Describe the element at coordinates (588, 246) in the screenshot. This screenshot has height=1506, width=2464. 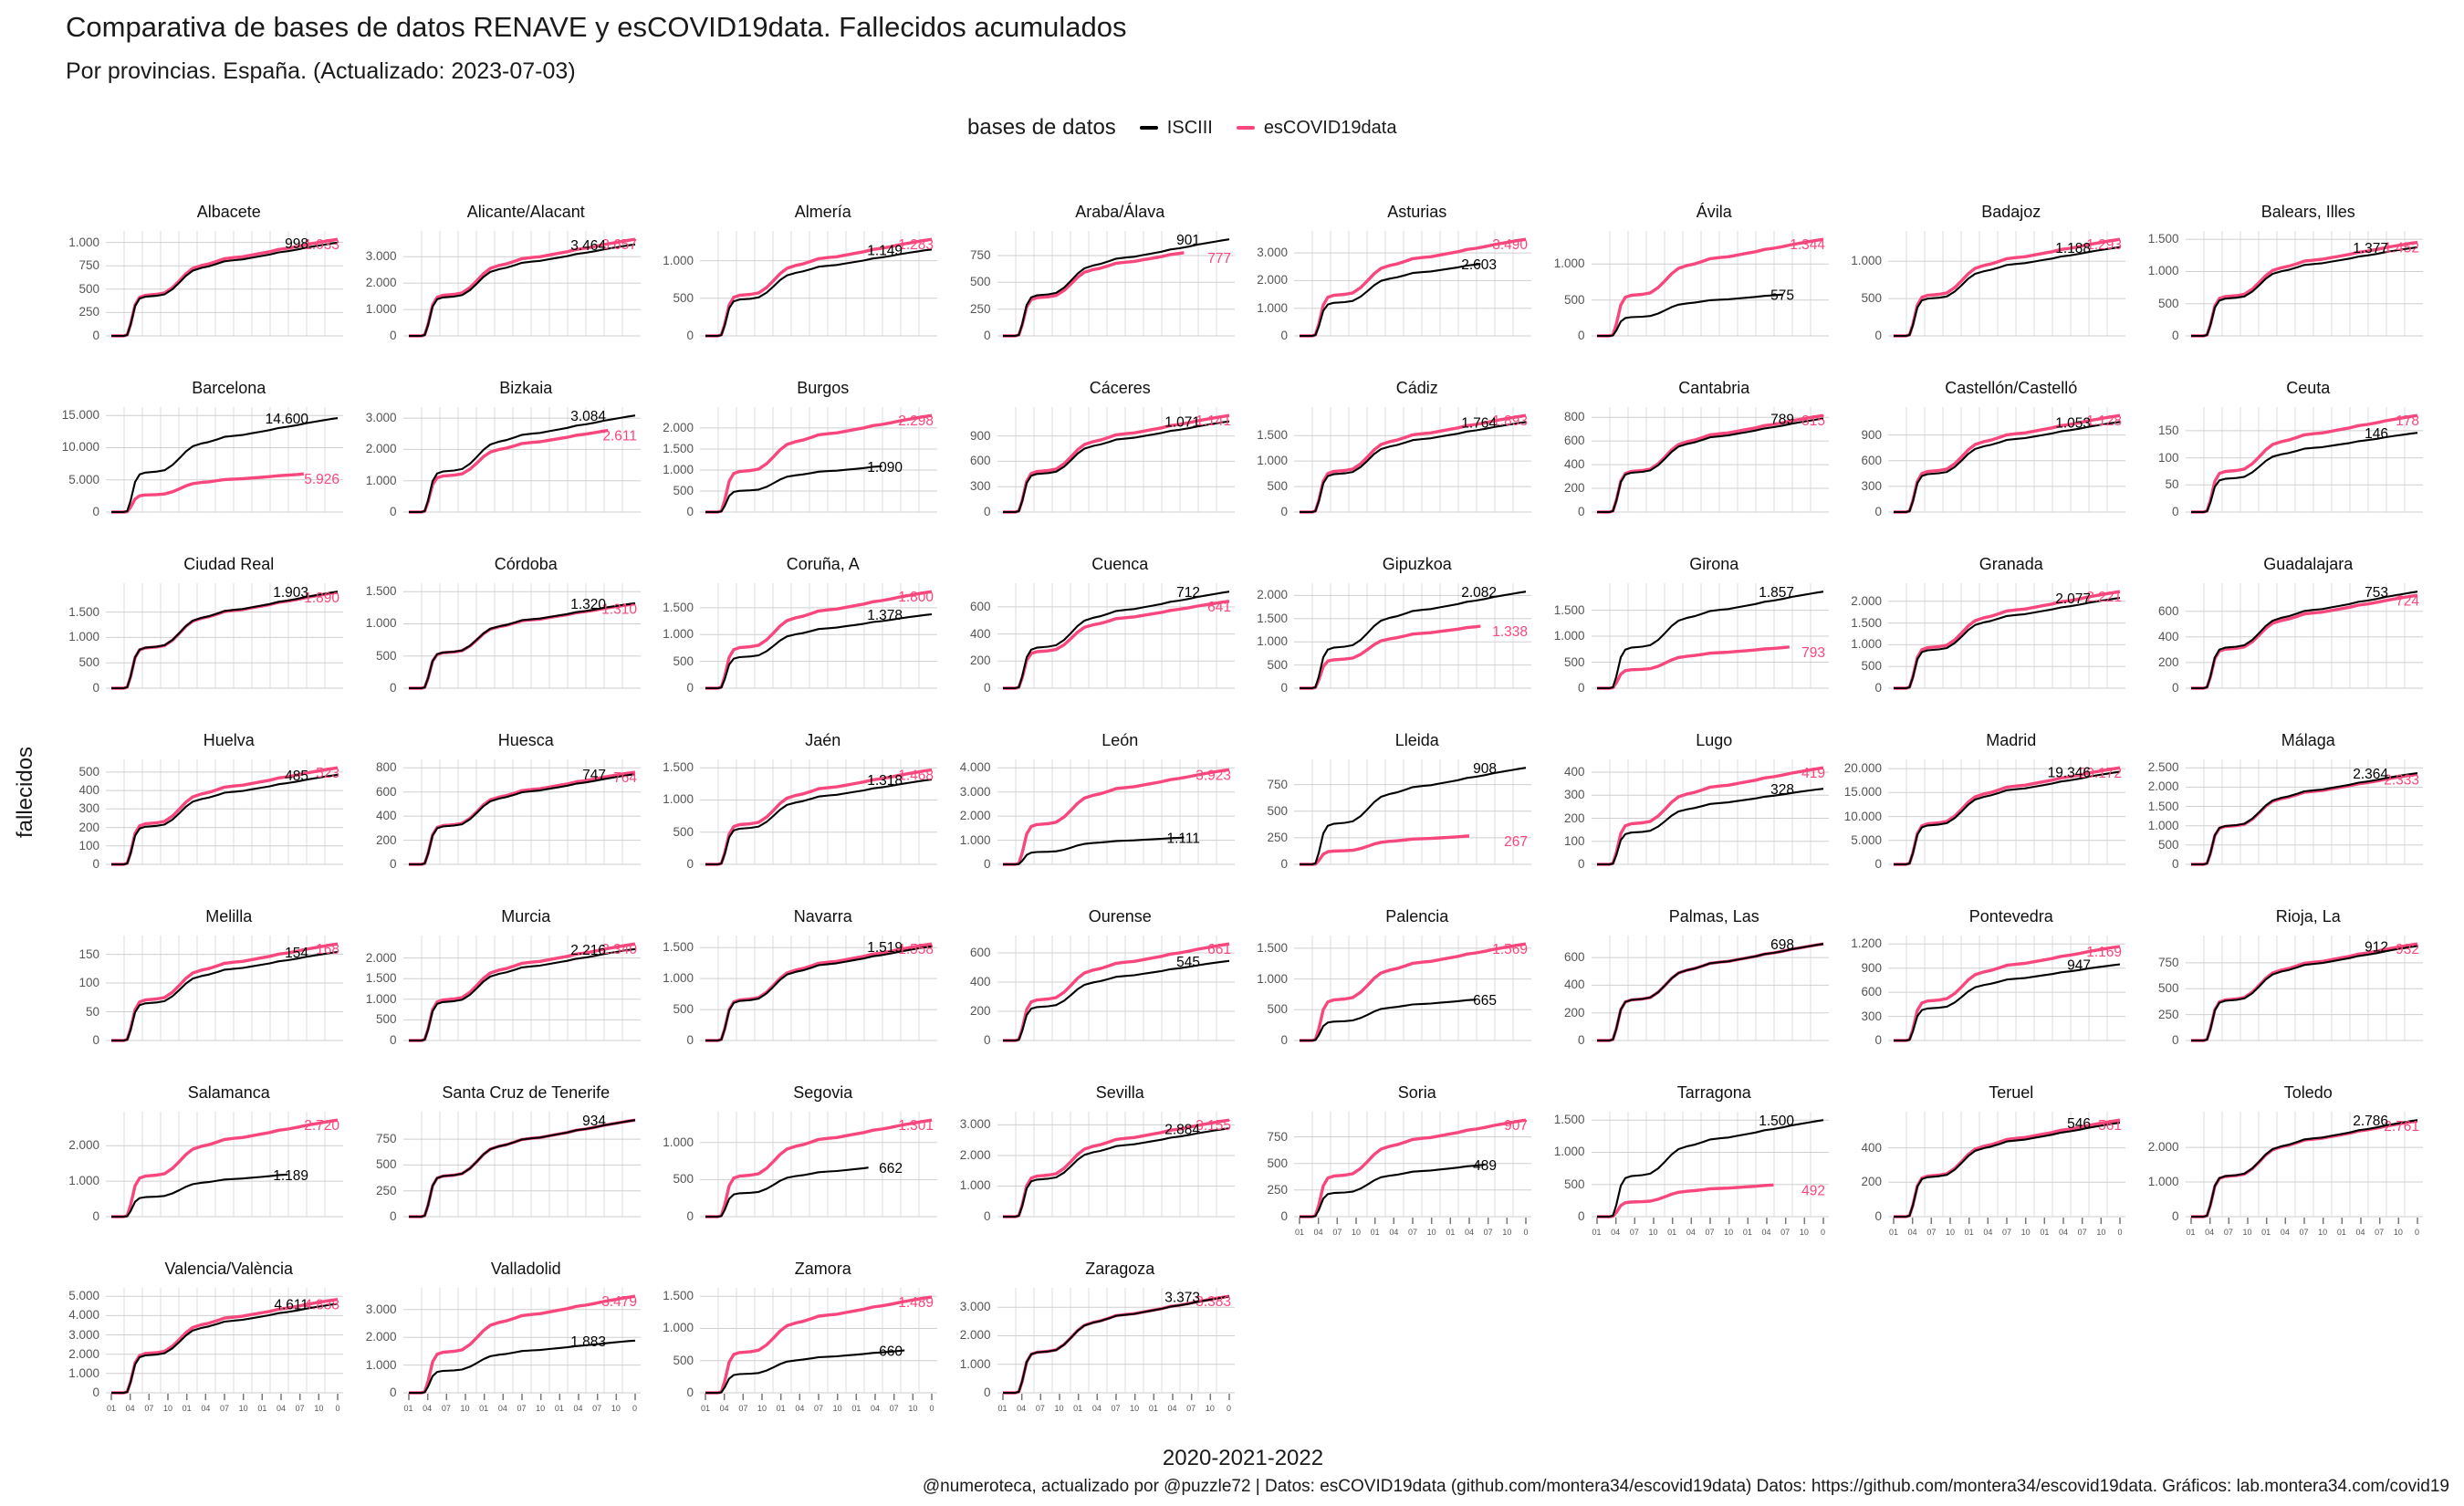
I see `value-label-isciii: 3.464` at that location.